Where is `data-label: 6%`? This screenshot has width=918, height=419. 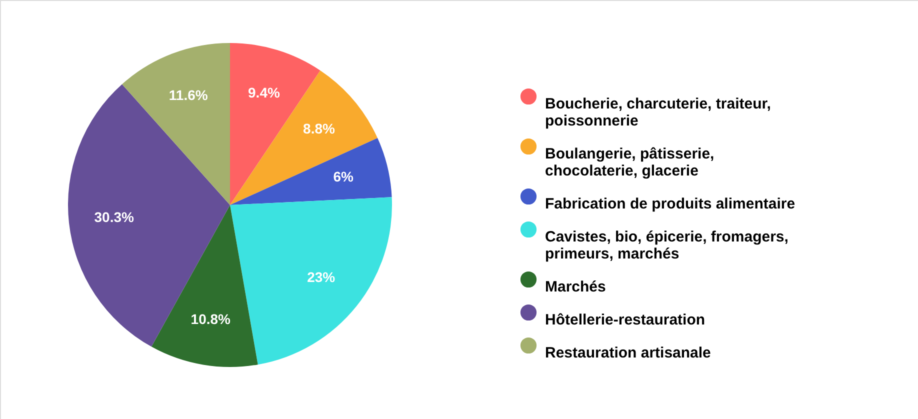
data-label: 6% is located at coordinates (343, 176).